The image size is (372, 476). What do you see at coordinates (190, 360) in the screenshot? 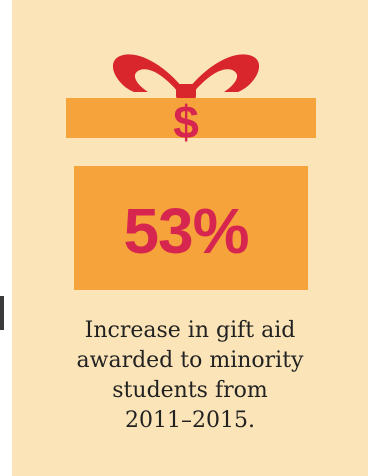
I see `caption-line: awarded to minority` at bounding box center [190, 360].